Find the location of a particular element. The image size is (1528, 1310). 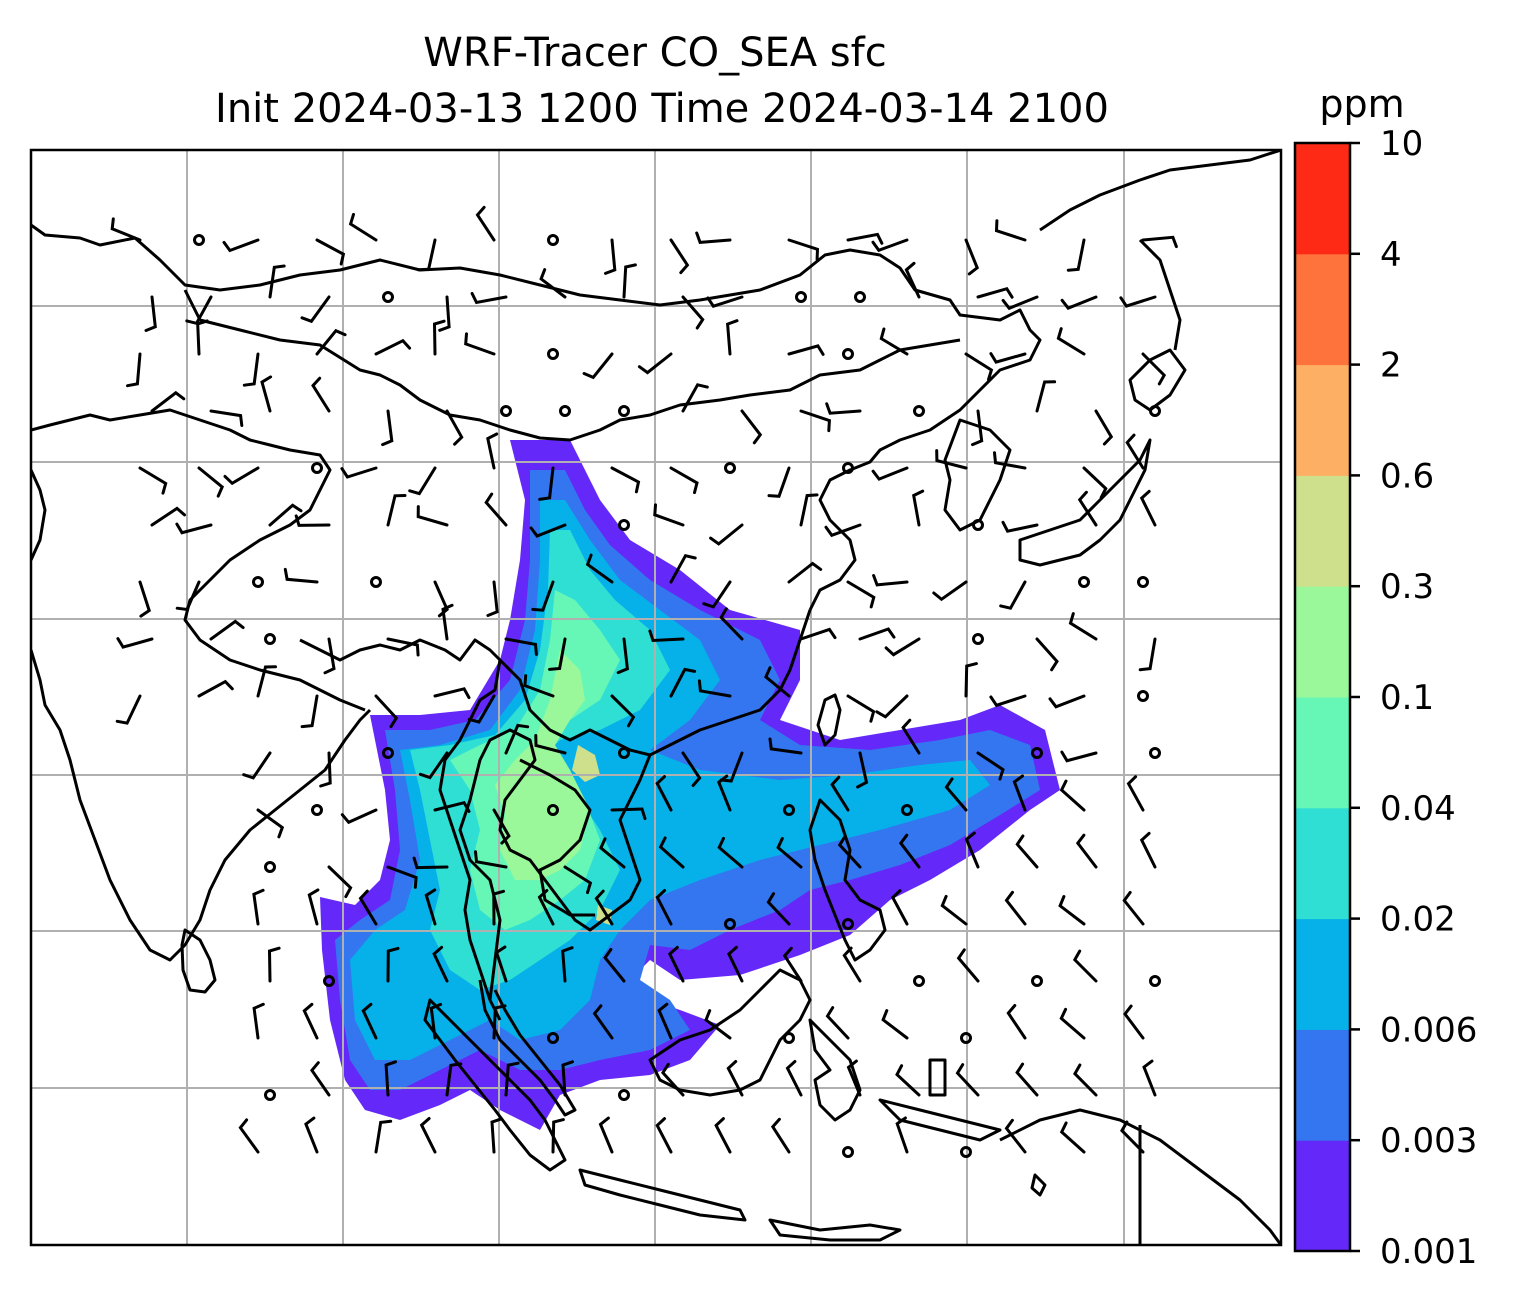

colorbar: ppm 0.001 0.003 0.006 0.02 0.04 0.1 0.3 0.6 2 4 10 is located at coordinates (1385, 677).